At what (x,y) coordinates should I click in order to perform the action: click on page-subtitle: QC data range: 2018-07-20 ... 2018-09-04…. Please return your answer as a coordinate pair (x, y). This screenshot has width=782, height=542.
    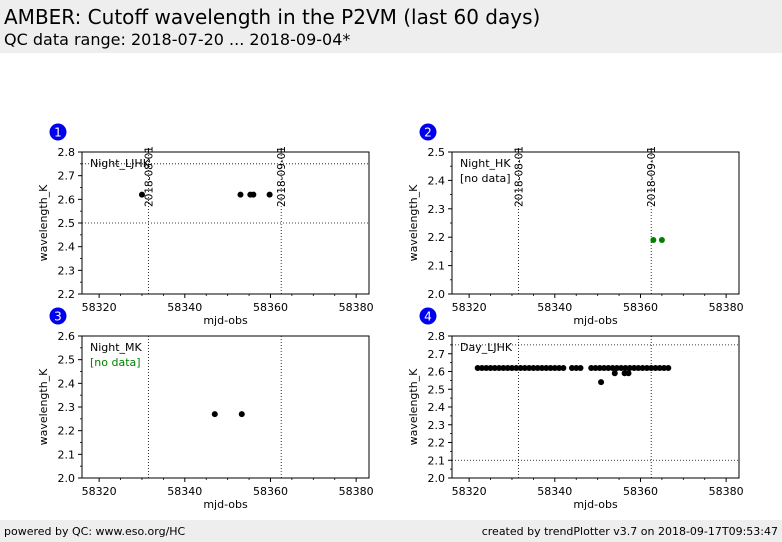
    Looking at the image, I should click on (177, 39).